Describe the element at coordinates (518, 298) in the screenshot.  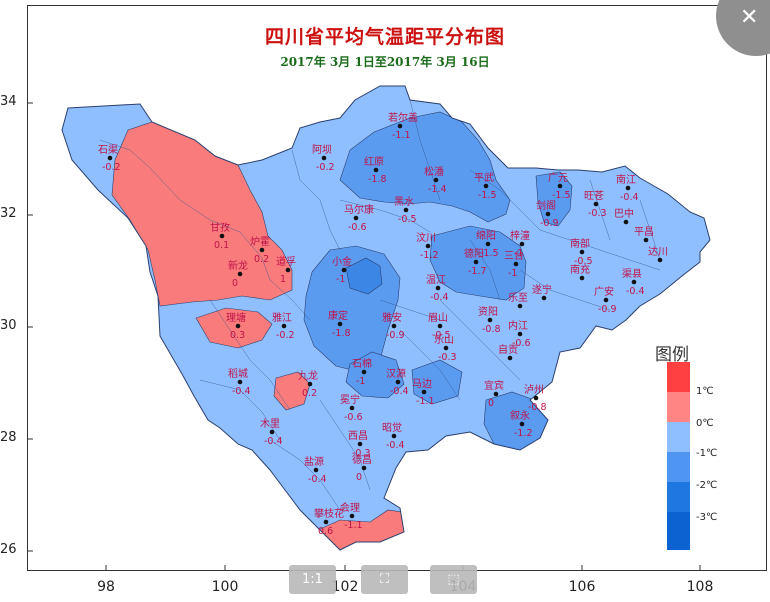
I see `station-name: 乐至` at that location.